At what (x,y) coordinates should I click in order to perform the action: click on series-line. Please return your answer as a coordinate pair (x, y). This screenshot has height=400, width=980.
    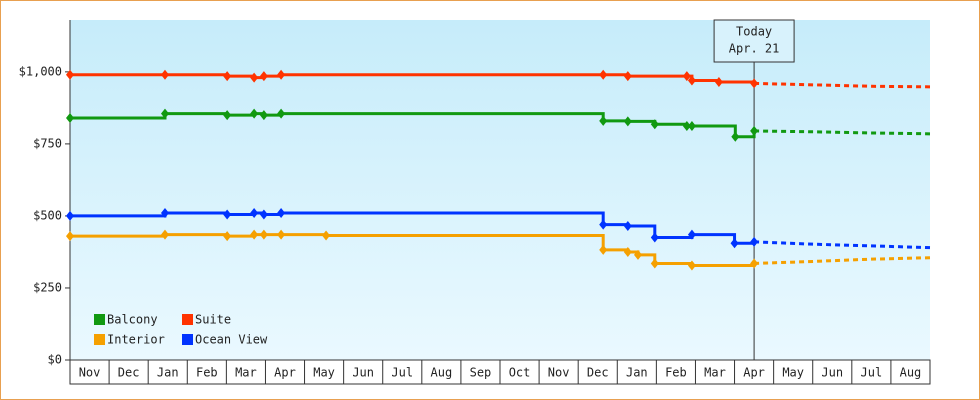
    Looking at the image, I should click on (413, 78).